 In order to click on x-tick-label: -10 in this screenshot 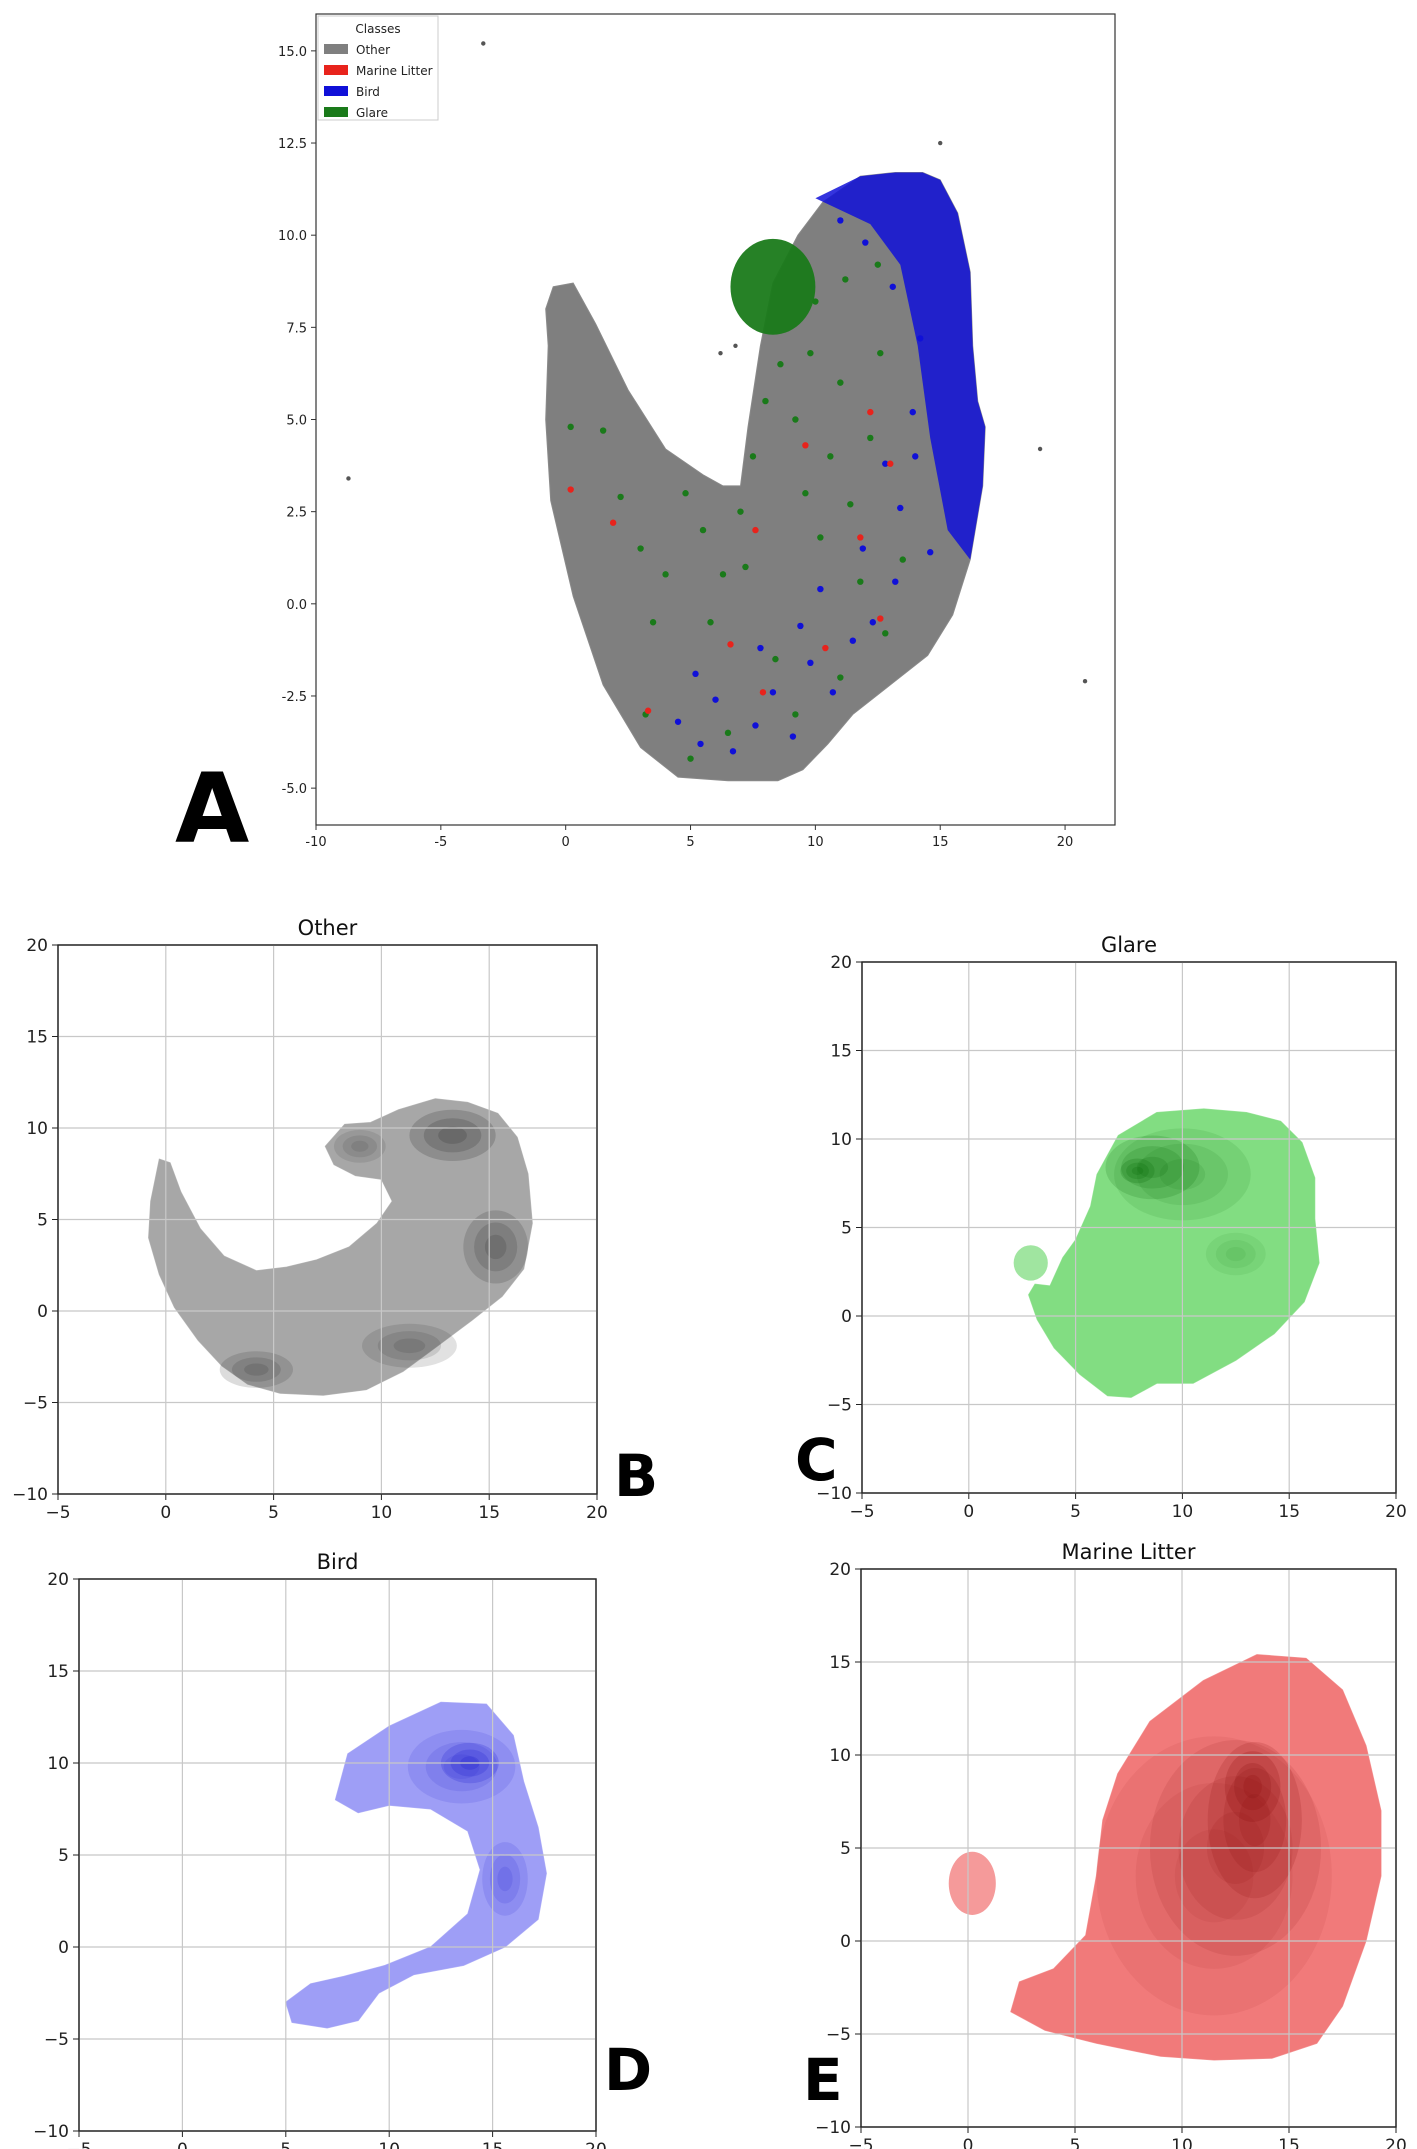, I will do `click(315, 842)`.